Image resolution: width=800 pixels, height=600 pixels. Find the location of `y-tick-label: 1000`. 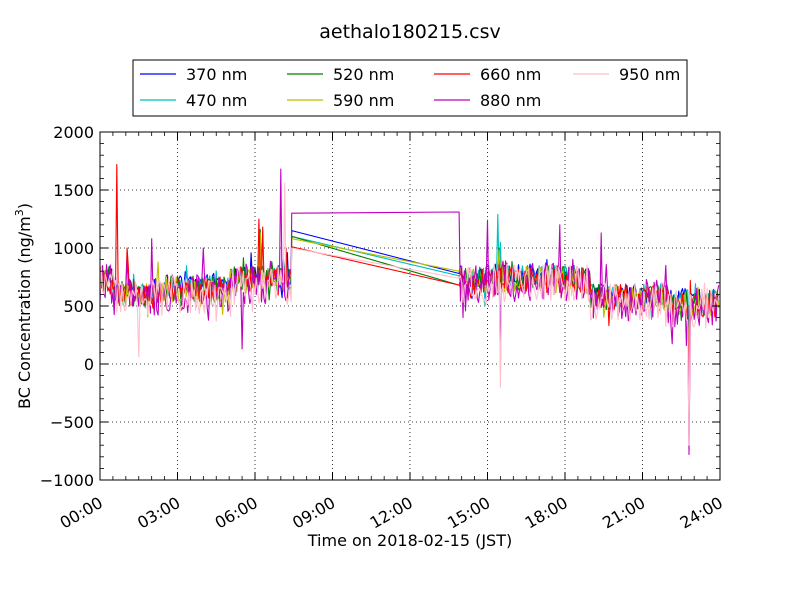

y-tick-label: 1000 is located at coordinates (73, 248).